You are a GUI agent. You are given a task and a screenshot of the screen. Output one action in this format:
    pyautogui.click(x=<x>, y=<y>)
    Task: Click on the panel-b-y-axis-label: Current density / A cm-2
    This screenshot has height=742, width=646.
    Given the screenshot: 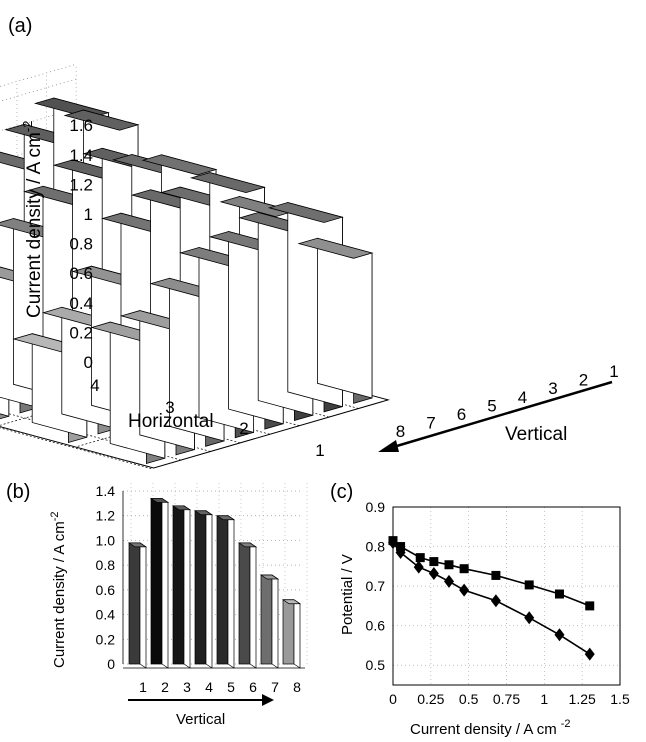 What is the action you would take?
    pyautogui.click(x=58, y=589)
    